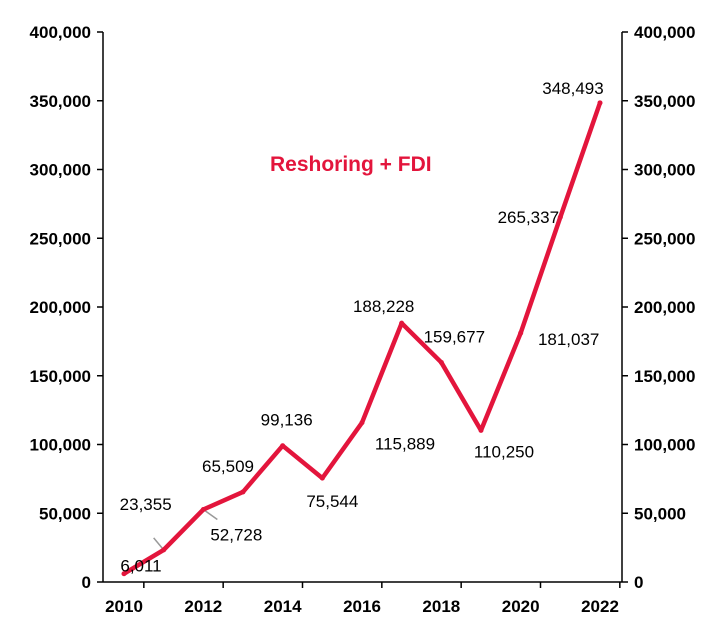  What do you see at coordinates (664, 238) in the screenshot?
I see `right-y-tick-label: 250,000` at bounding box center [664, 238].